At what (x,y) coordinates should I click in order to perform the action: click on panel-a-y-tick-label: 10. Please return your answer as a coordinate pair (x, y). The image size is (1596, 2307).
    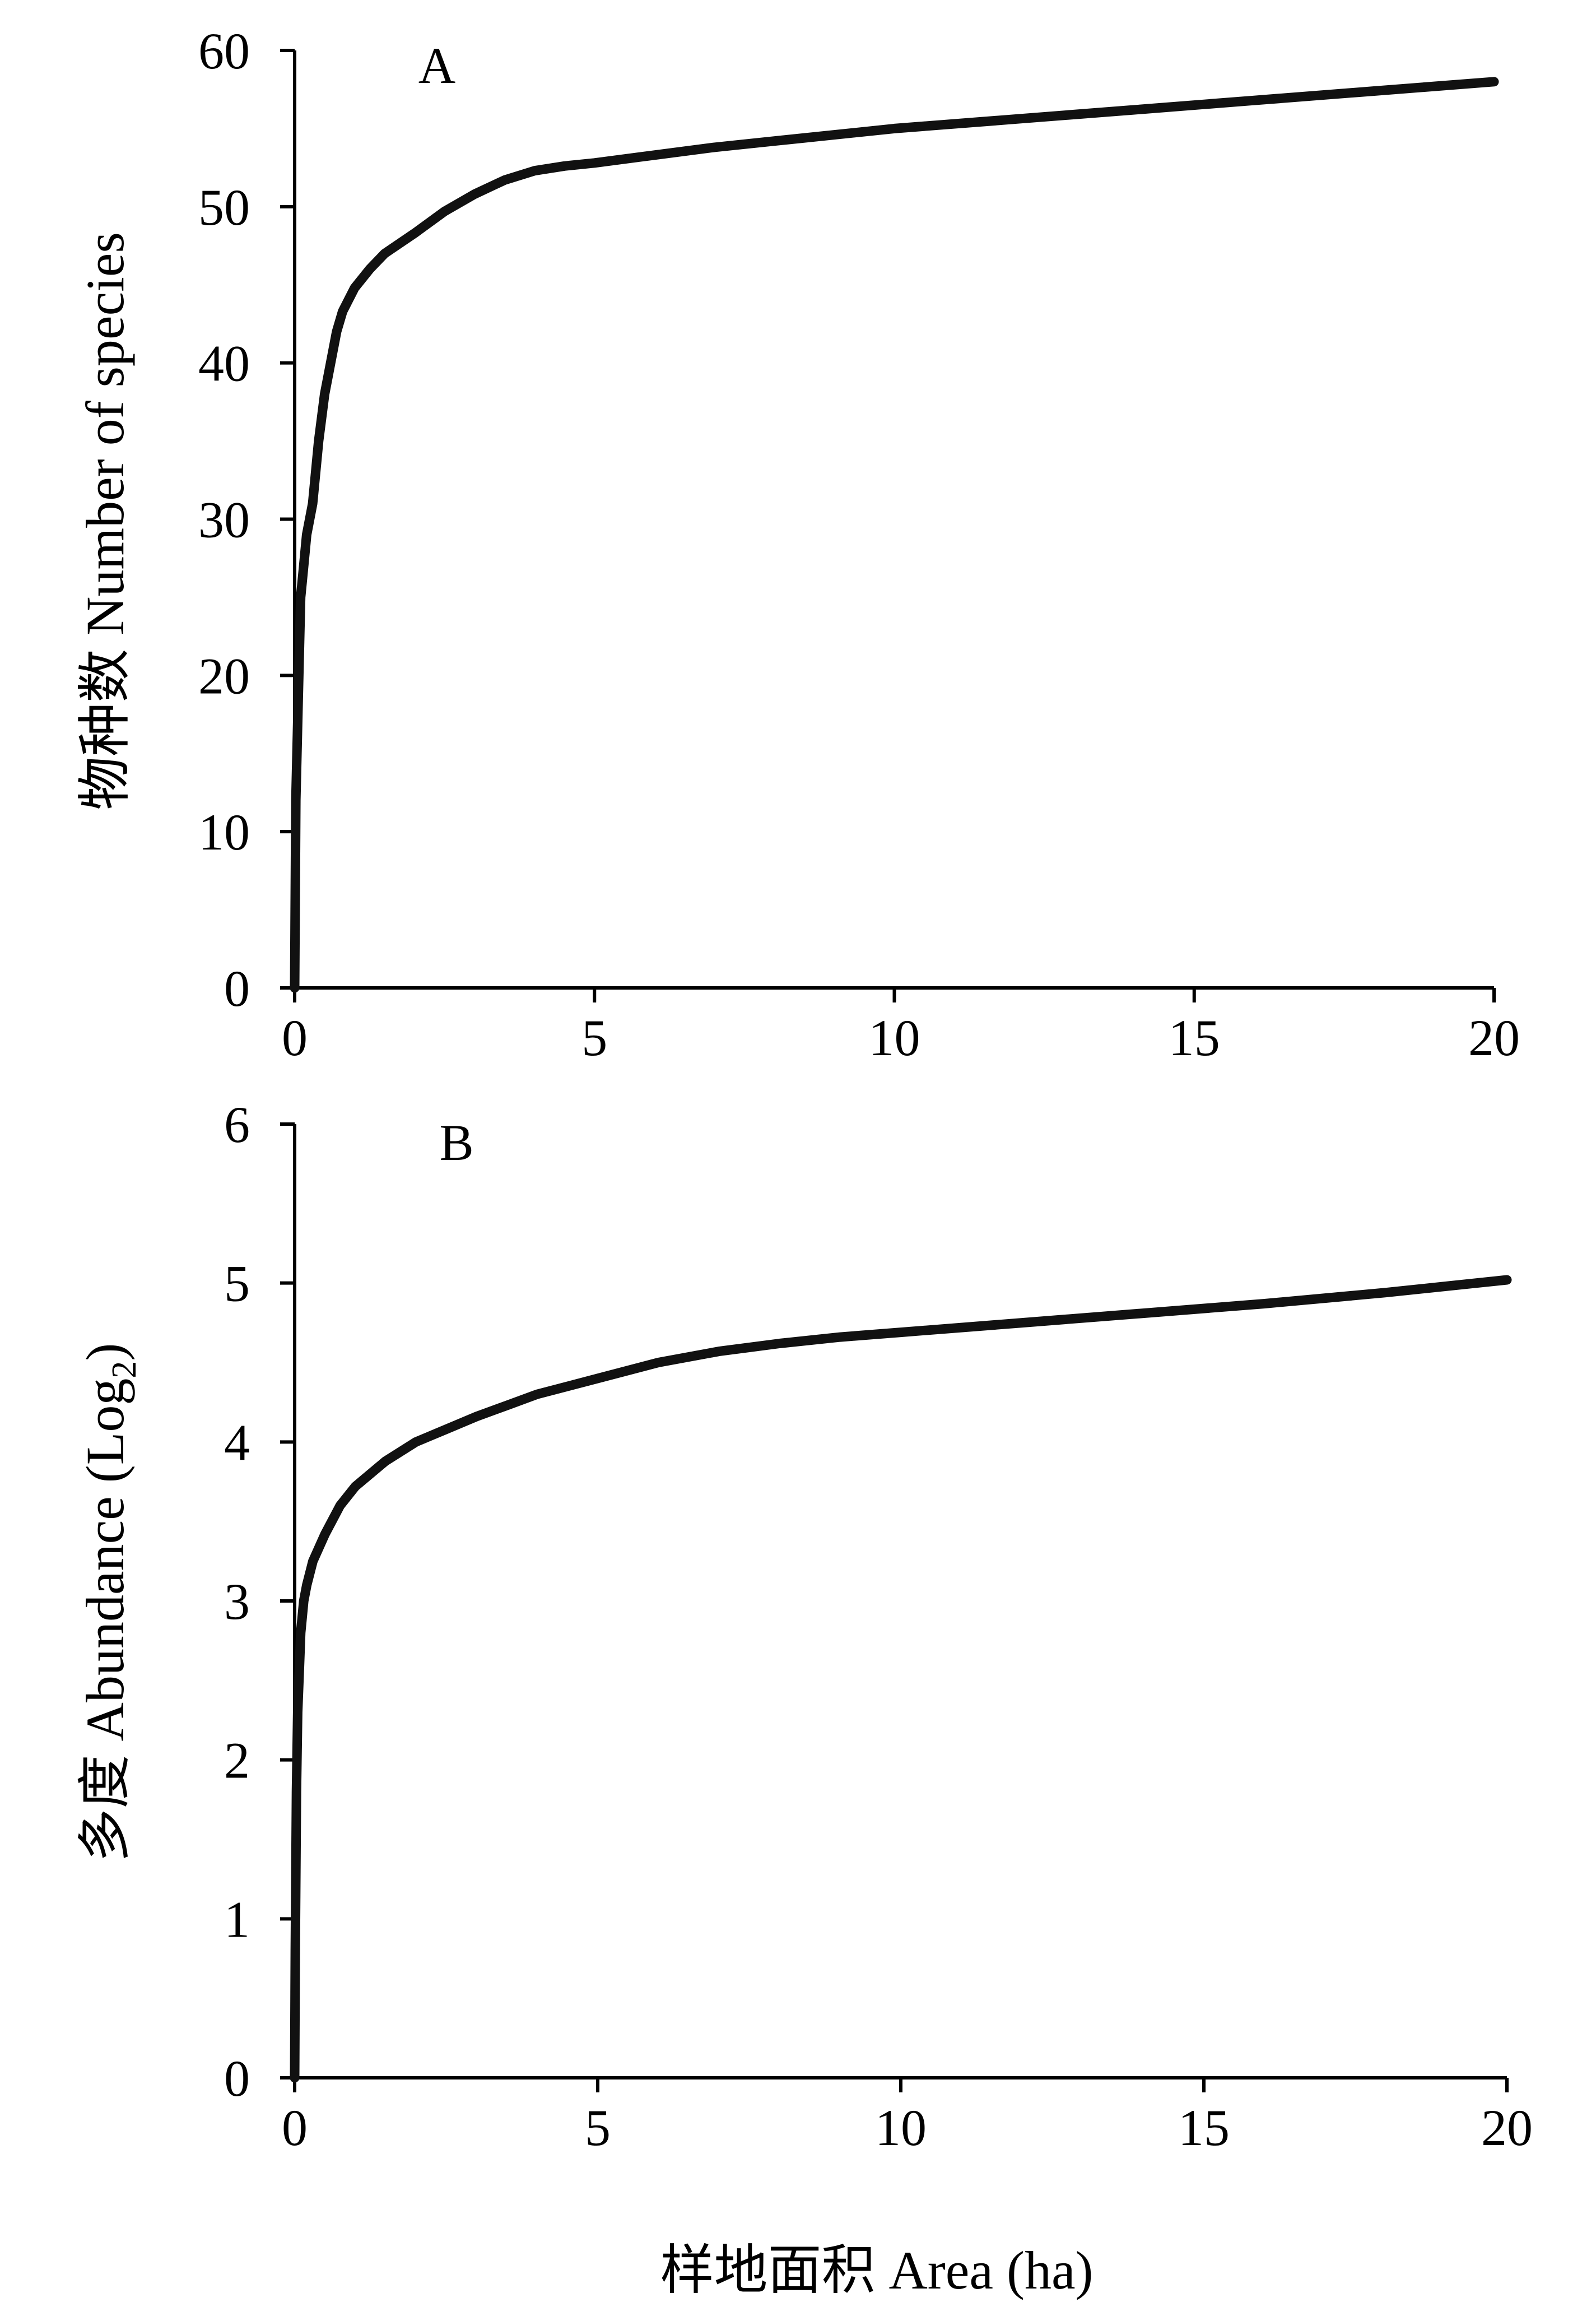
    Looking at the image, I should click on (224, 832).